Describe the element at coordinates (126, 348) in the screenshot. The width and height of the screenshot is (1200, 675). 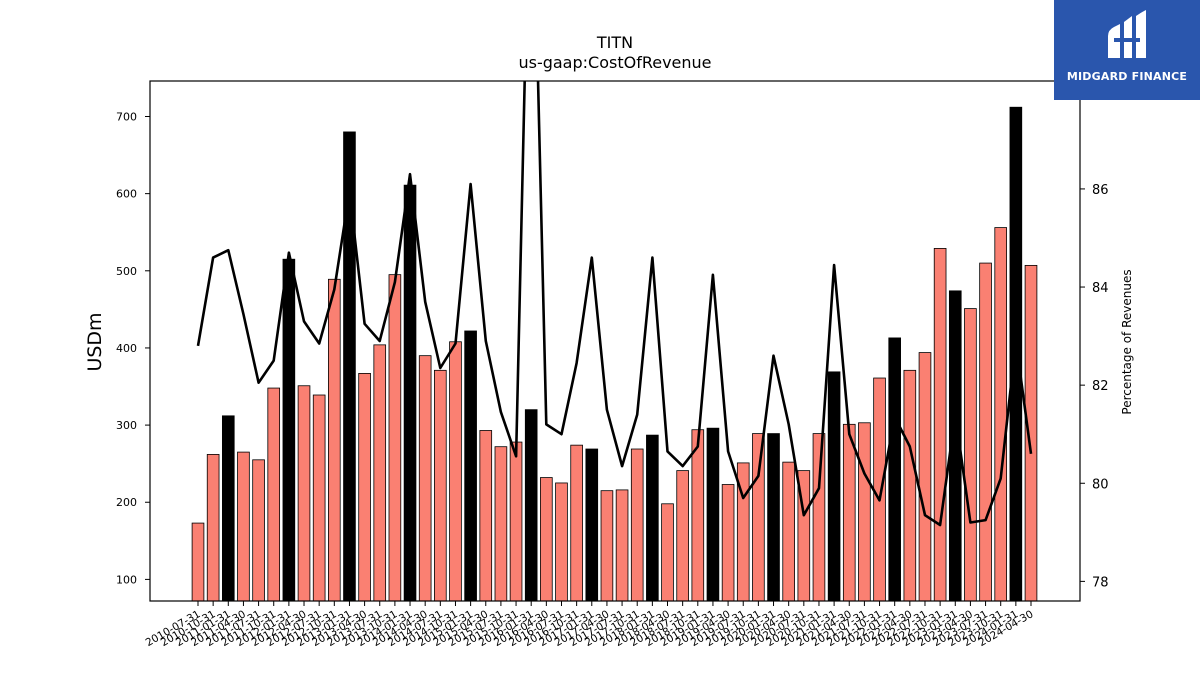
I see `y-tick-label: 400` at that location.